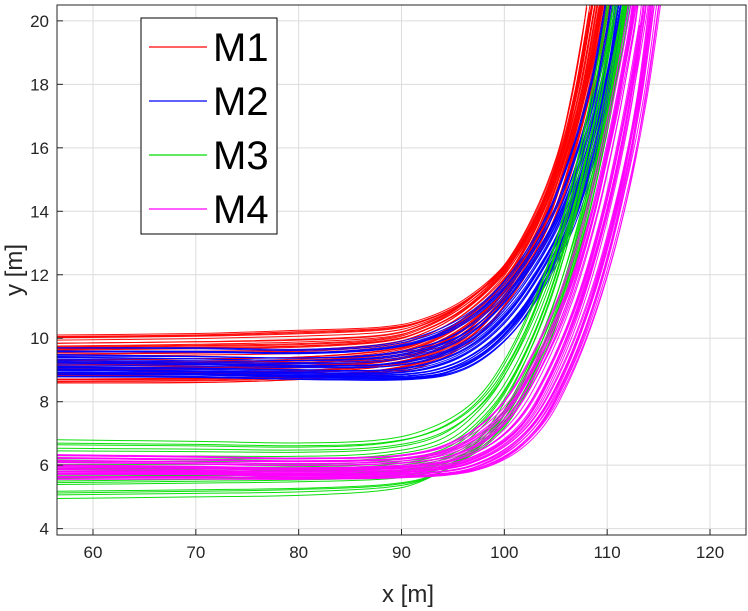  I want to click on x-tick-label: 110, so click(607, 552).